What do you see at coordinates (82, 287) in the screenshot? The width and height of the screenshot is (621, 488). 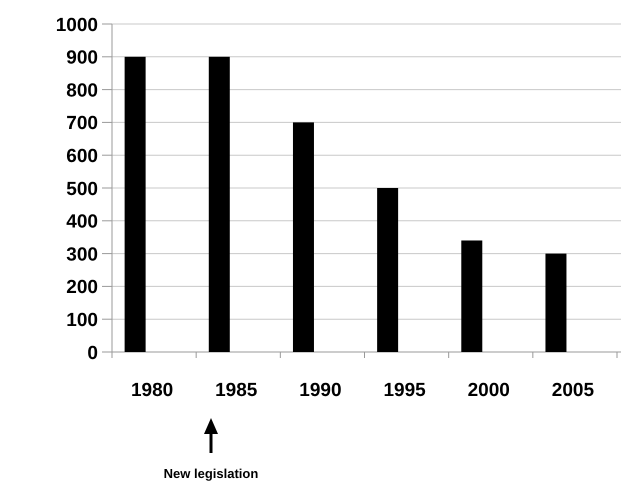 I see `y-tick-label: 200` at bounding box center [82, 287].